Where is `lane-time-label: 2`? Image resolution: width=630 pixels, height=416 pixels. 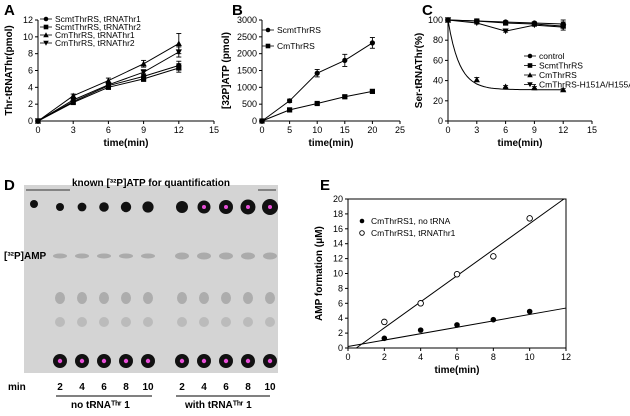 lane-time-label: 2 is located at coordinates (60, 387).